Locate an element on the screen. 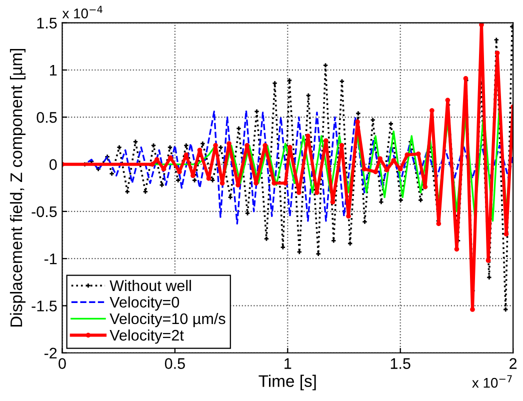 The height and width of the screenshot is (401, 523). y-tick-label: 0 is located at coordinates (53, 164).